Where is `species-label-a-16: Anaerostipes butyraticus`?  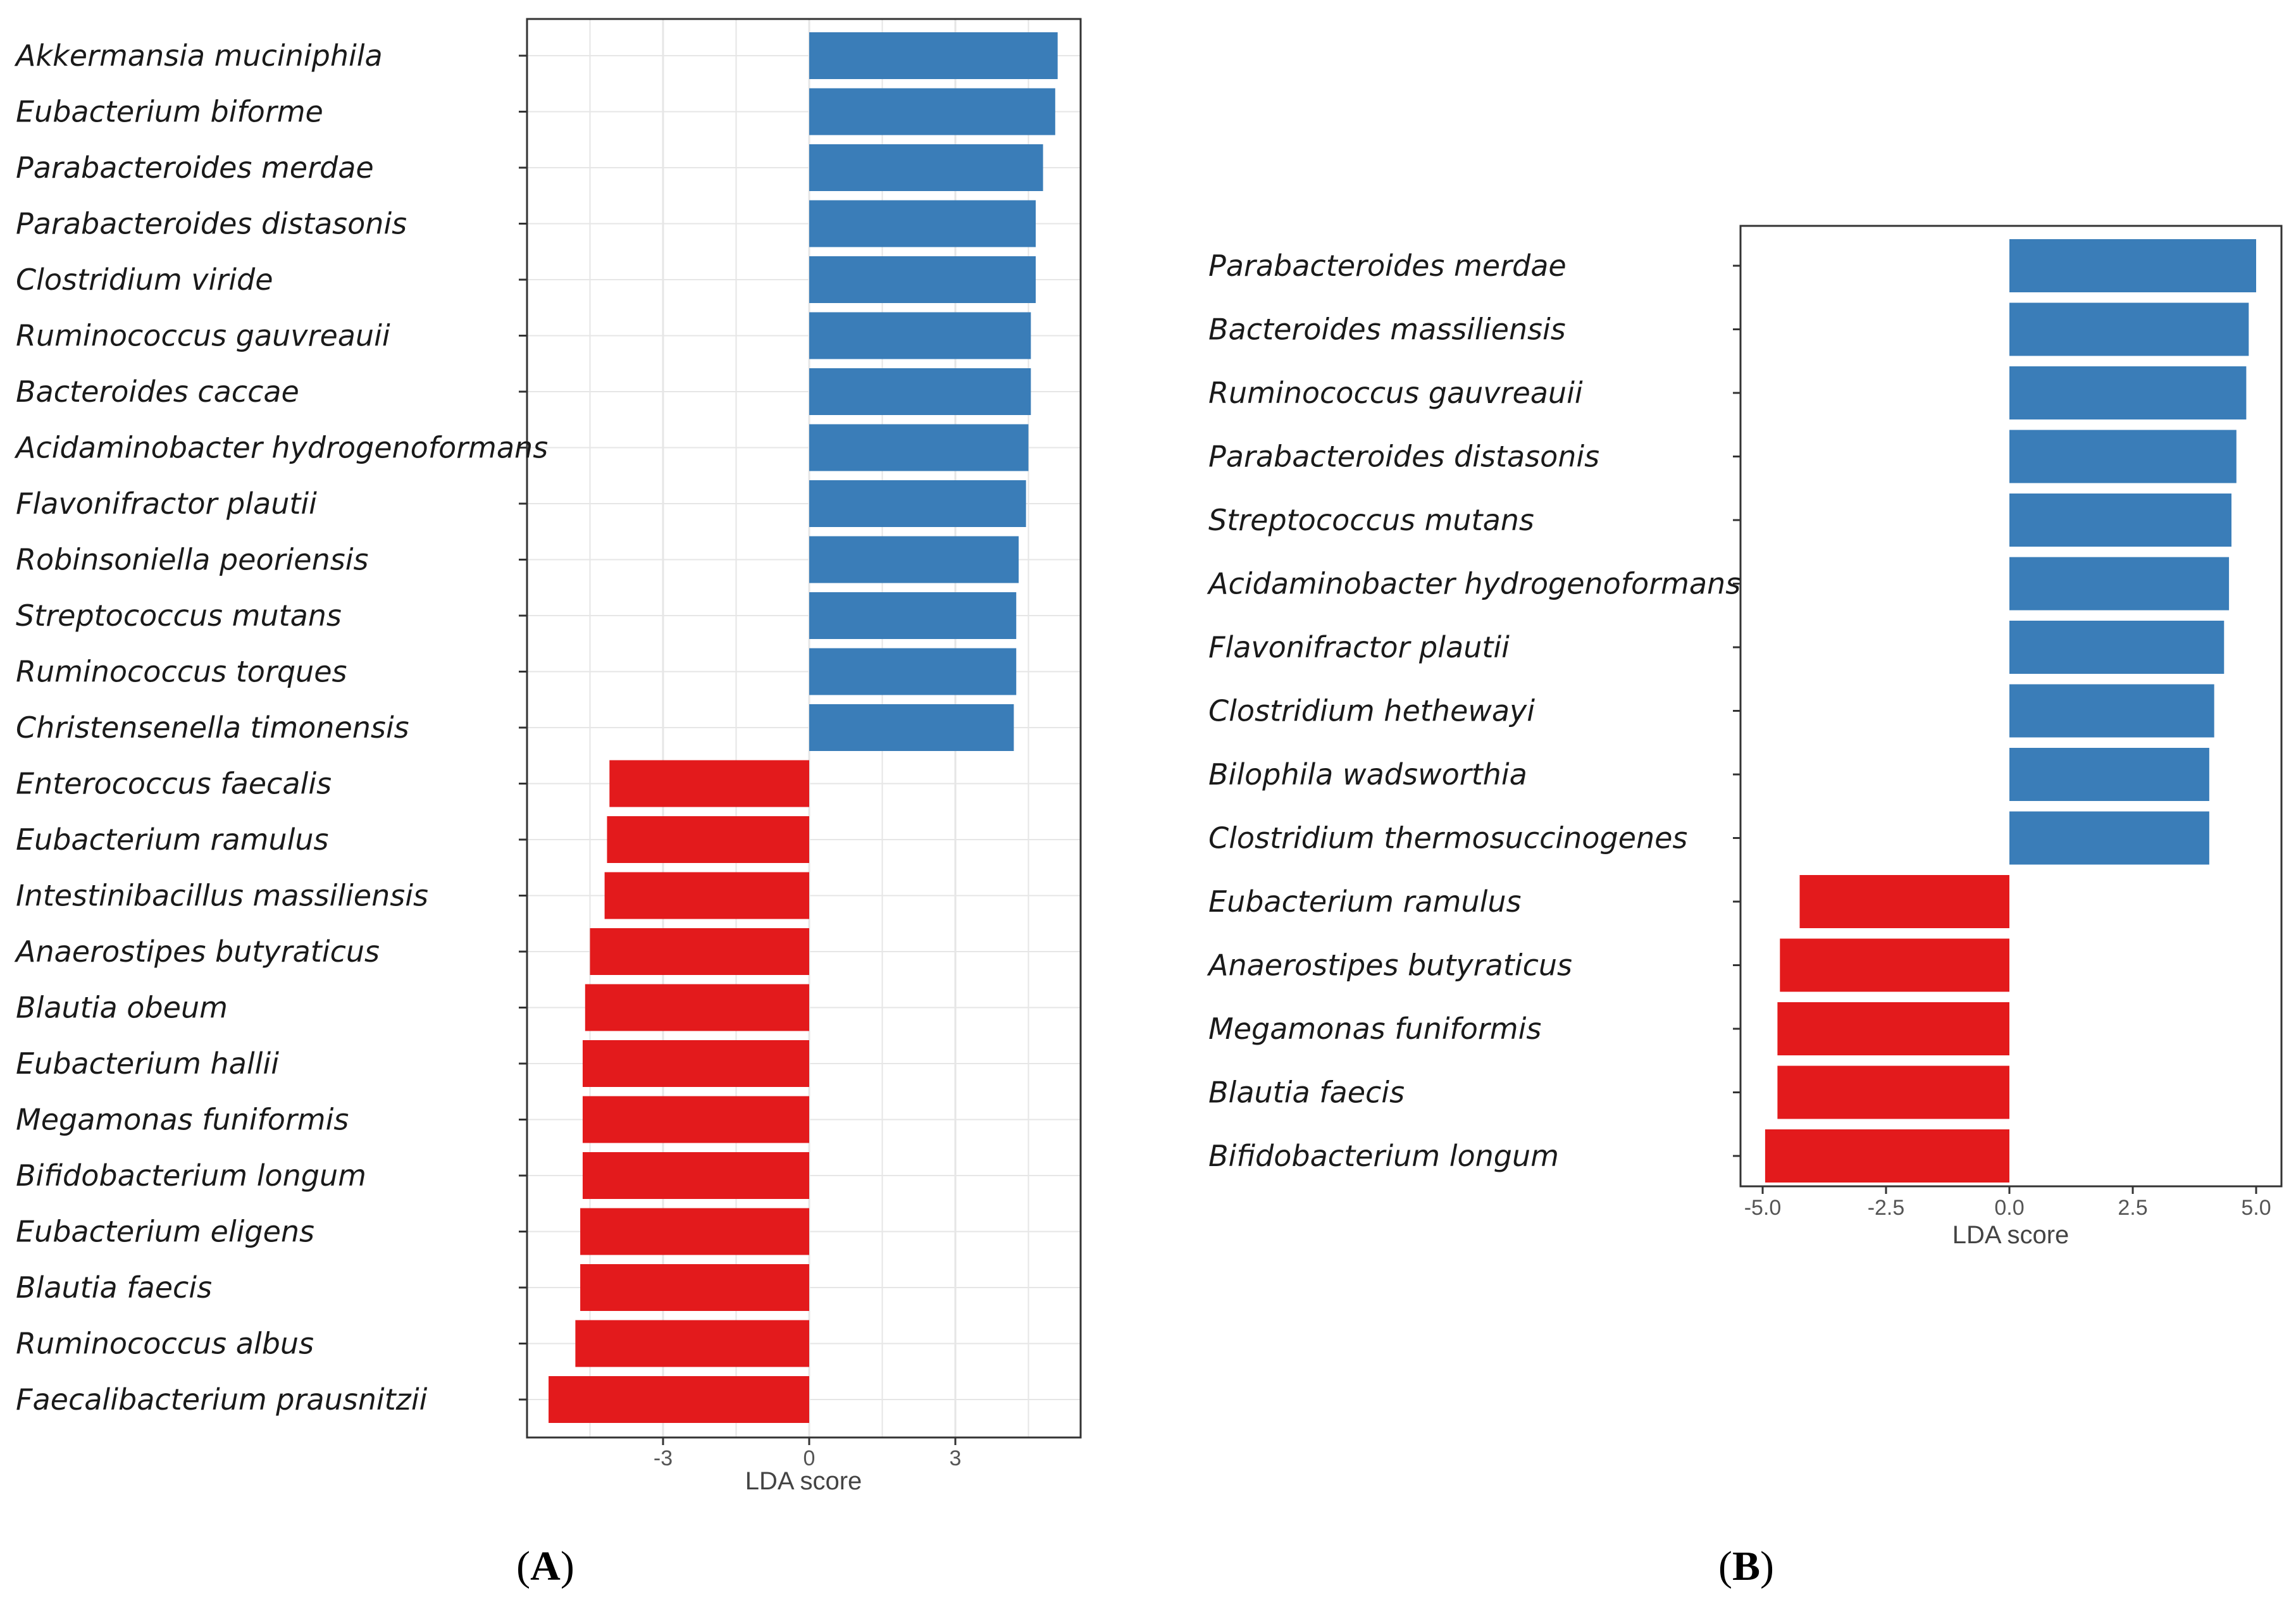
species-label-a-16: Anaerostipes butyraticus is located at coordinates (197, 952).